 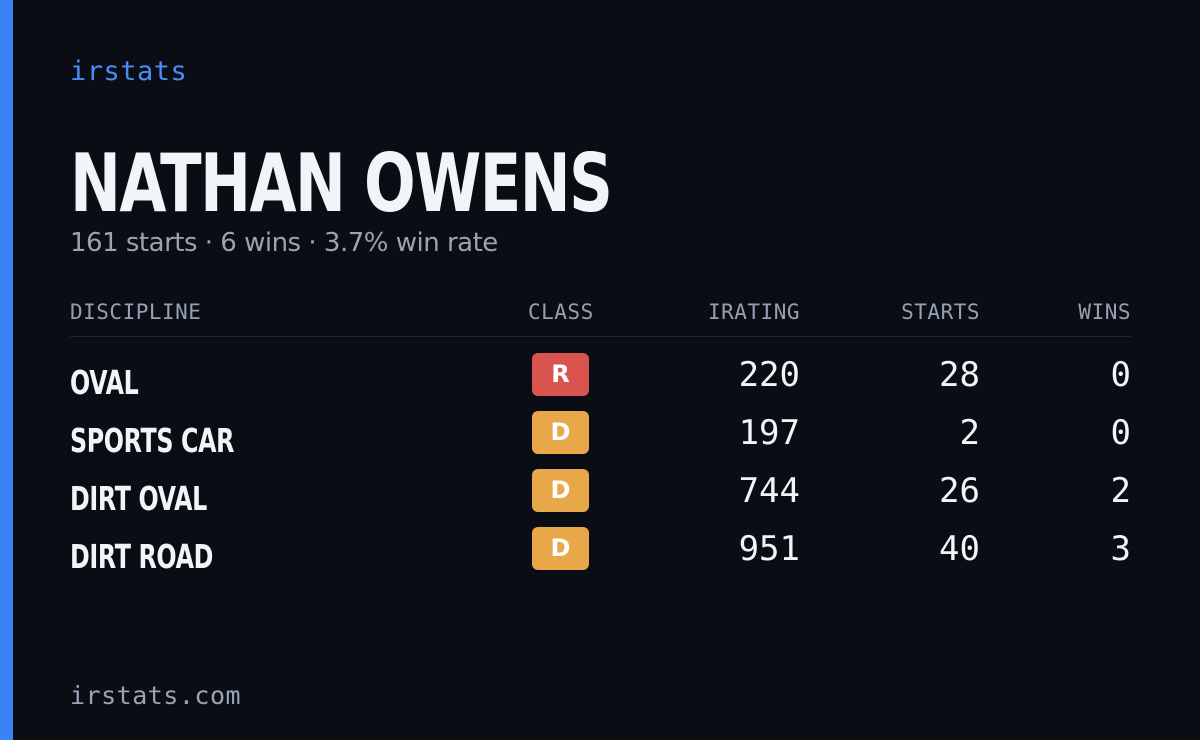 I want to click on table-header: DISCIPLINE CLASS IRATING STARTS WINS, so click(x=600, y=317).